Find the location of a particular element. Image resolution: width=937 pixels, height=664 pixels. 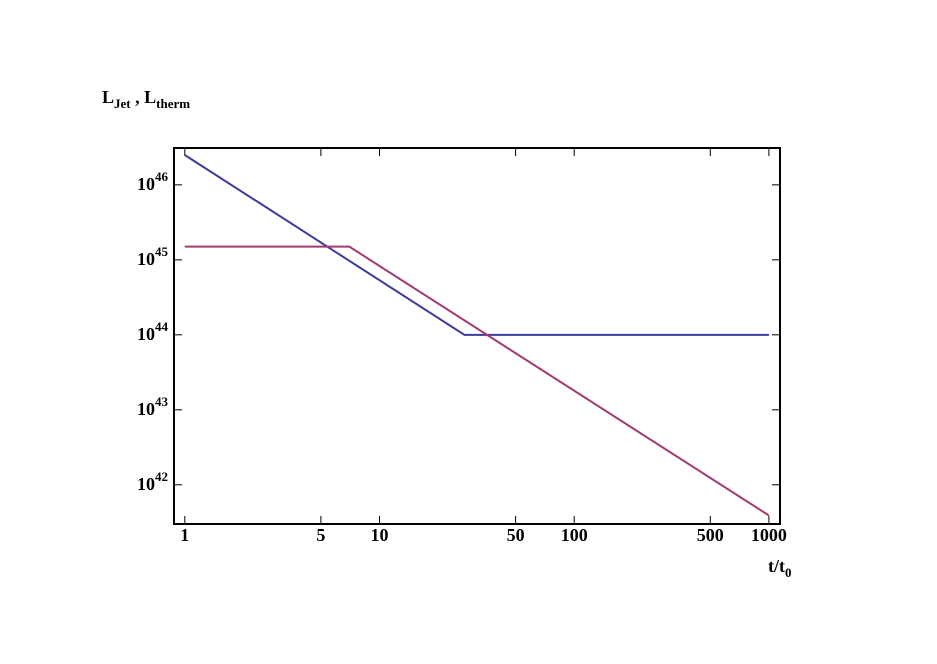

y-tick-label: 1045 is located at coordinates (153, 256).